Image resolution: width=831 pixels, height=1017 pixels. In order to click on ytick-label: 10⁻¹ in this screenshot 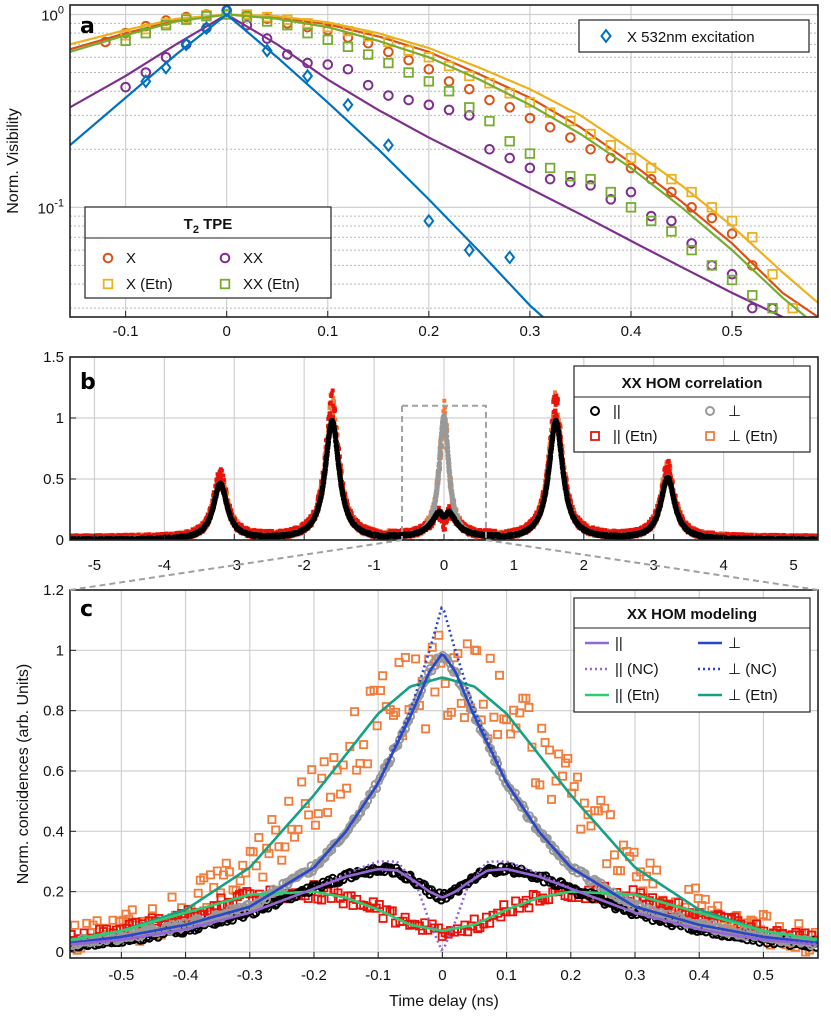, I will do `click(51, 207)`.